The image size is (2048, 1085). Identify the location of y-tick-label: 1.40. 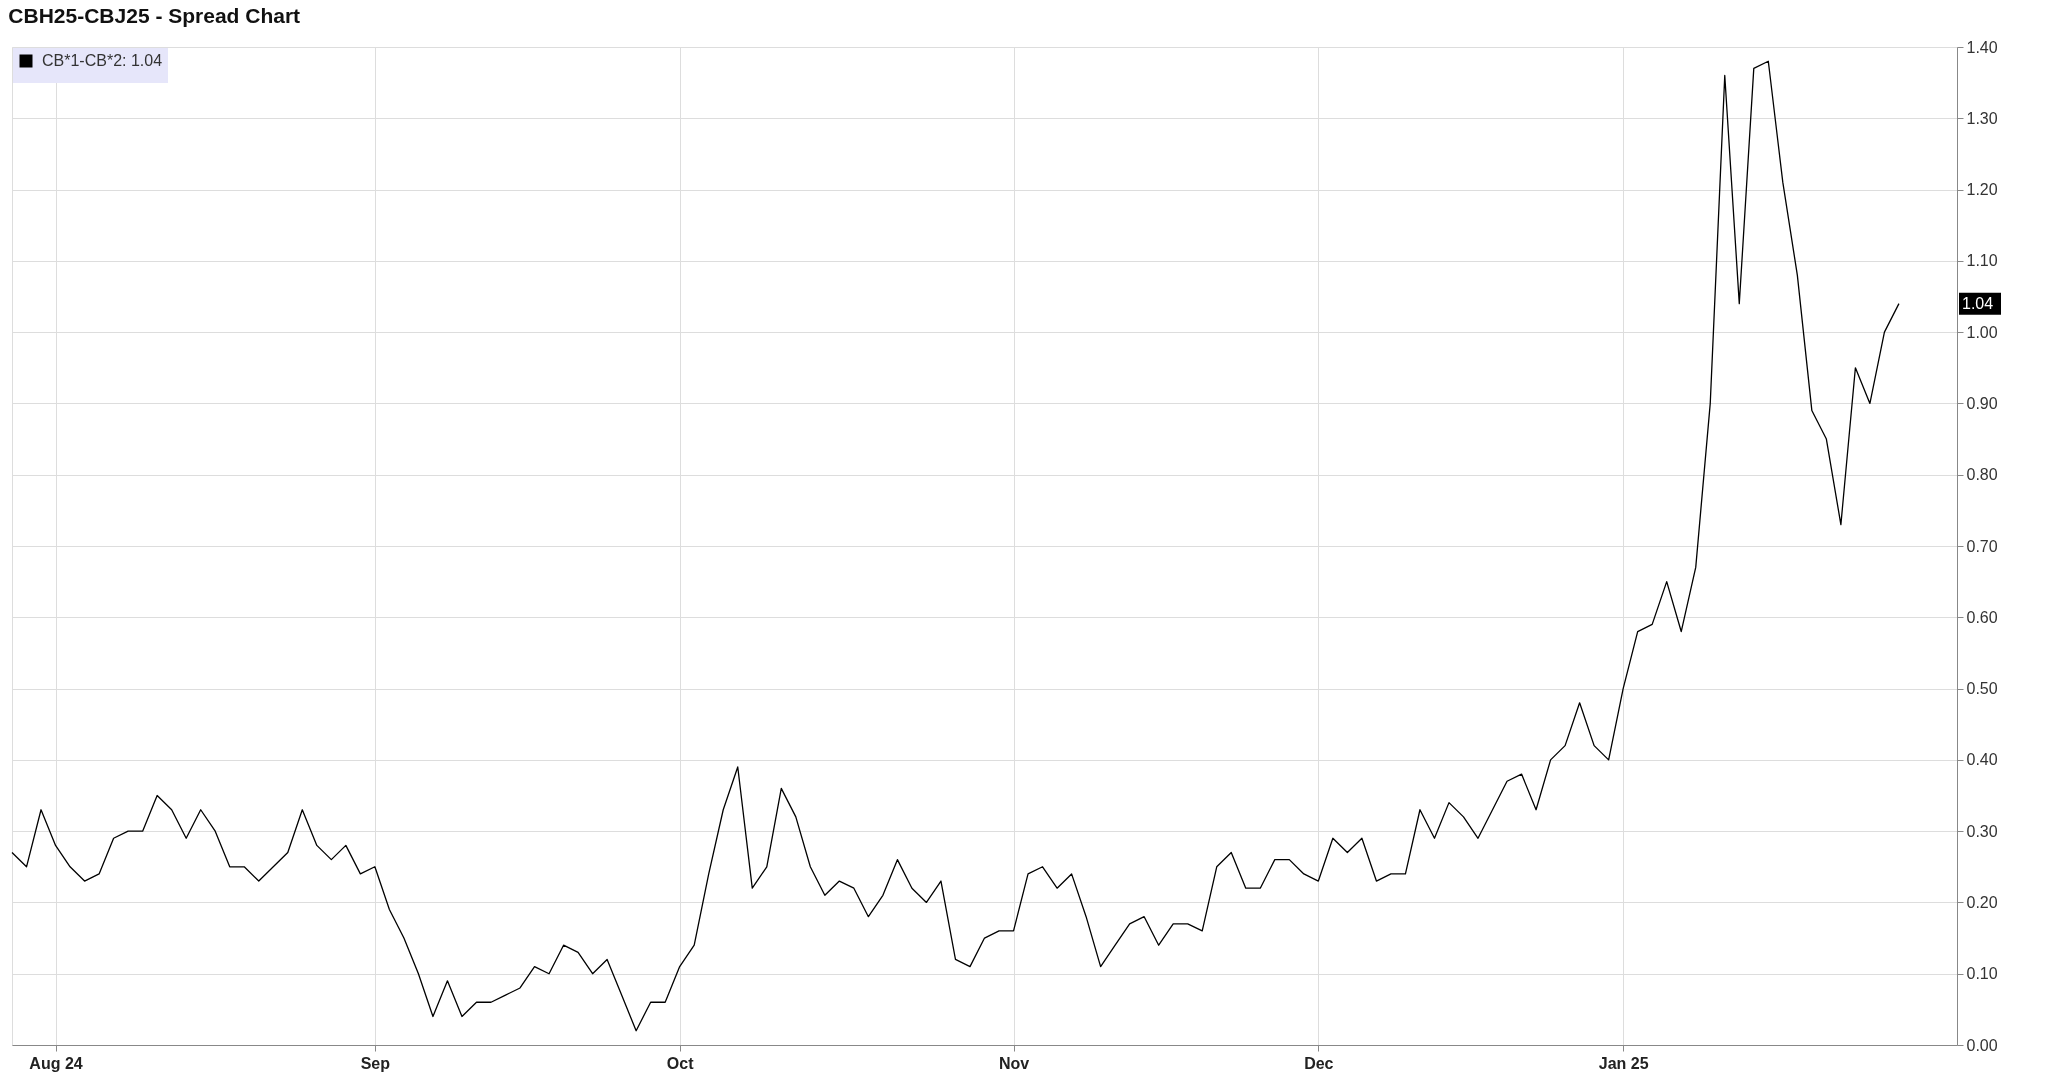
(1982, 47).